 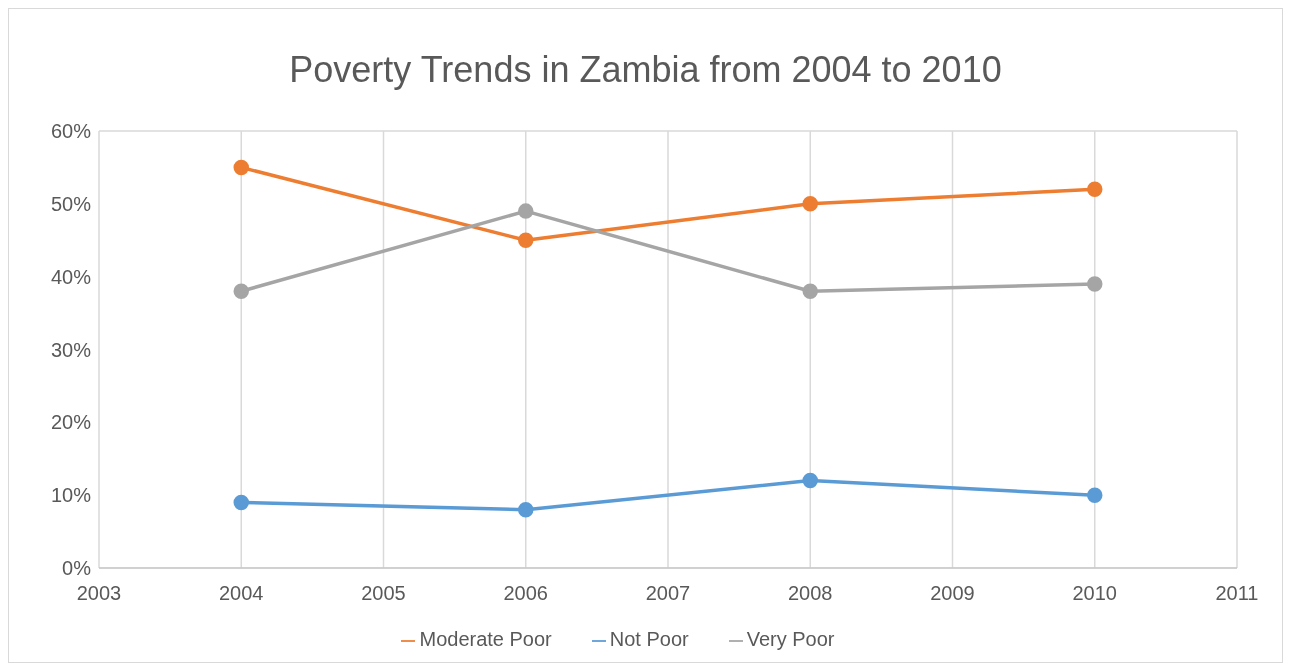 I want to click on chart-title: Poverty Trends in Zambia from 2004 to 2010, so click(x=645, y=70).